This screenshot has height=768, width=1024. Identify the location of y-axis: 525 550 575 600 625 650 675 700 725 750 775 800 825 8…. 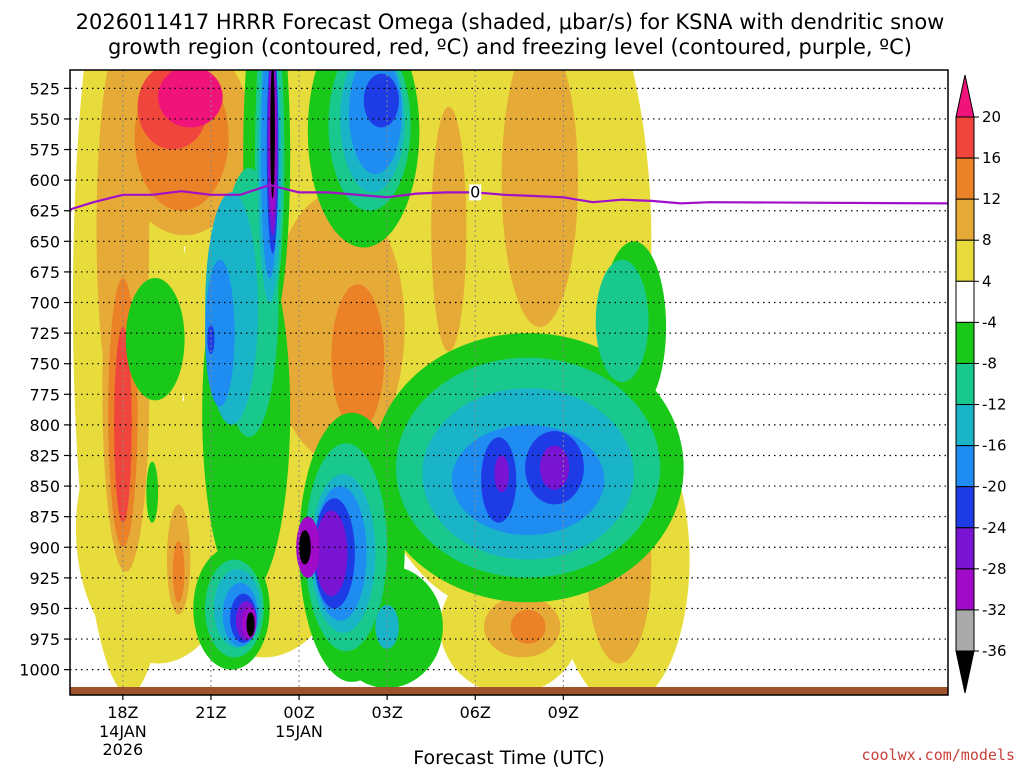
(44, 379).